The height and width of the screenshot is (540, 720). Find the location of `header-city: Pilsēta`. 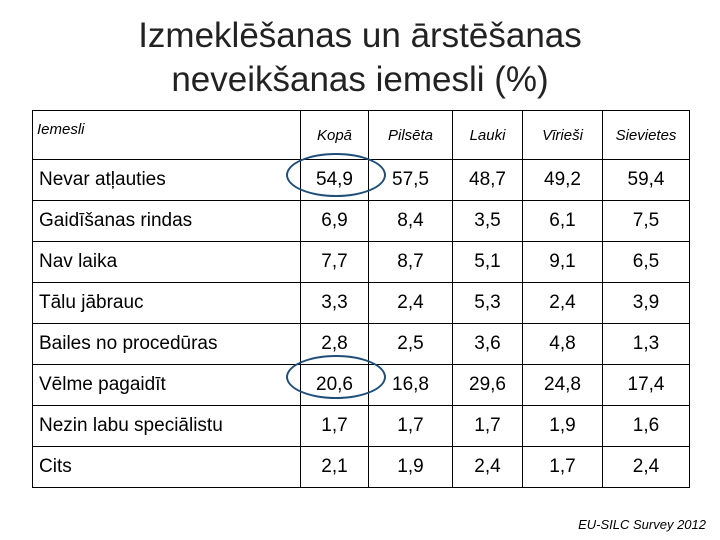

header-city: Pilsēta is located at coordinates (410, 135).